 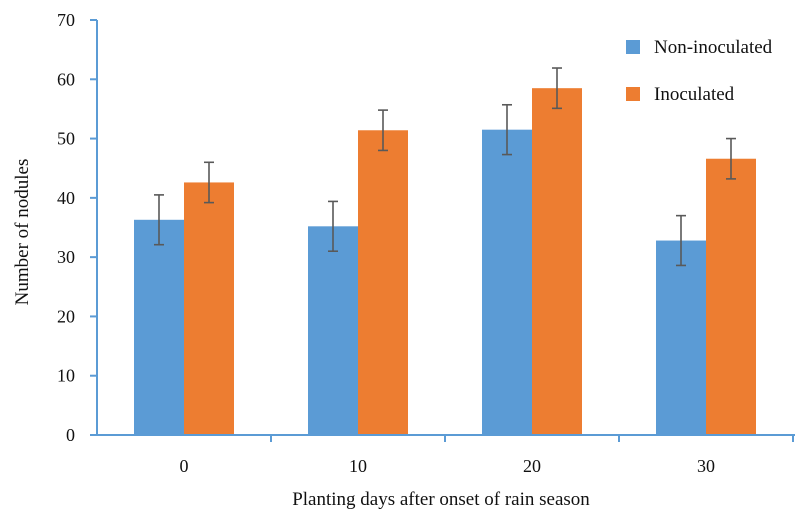 What do you see at coordinates (699, 71) in the screenshot?
I see `legend: Non-inoculated Inoculated` at bounding box center [699, 71].